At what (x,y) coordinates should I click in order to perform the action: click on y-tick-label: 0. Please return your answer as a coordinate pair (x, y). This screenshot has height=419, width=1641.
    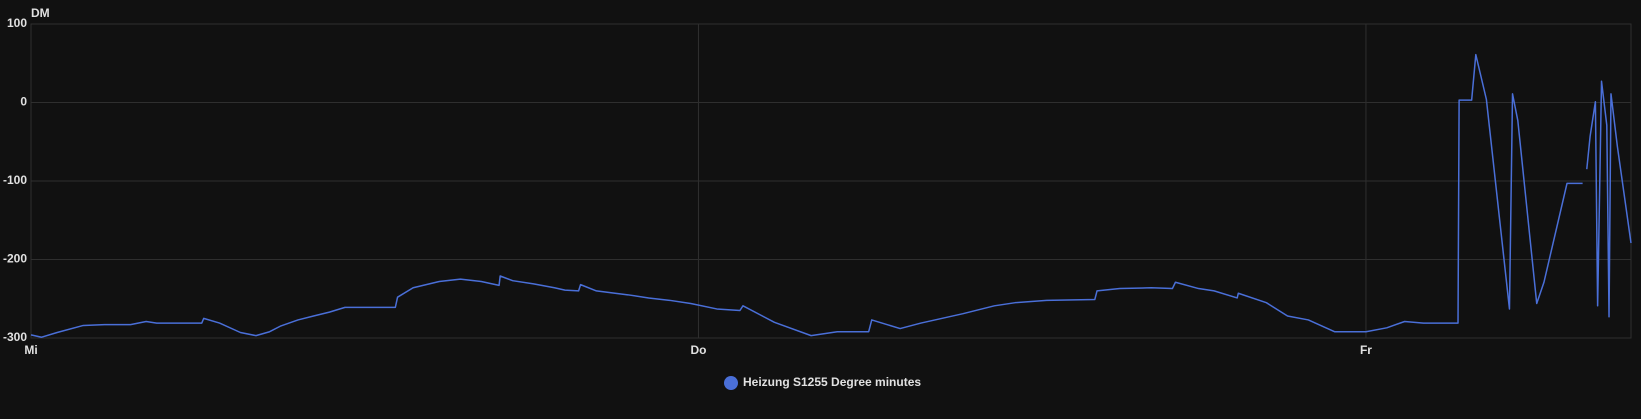
    Looking at the image, I should click on (23, 102).